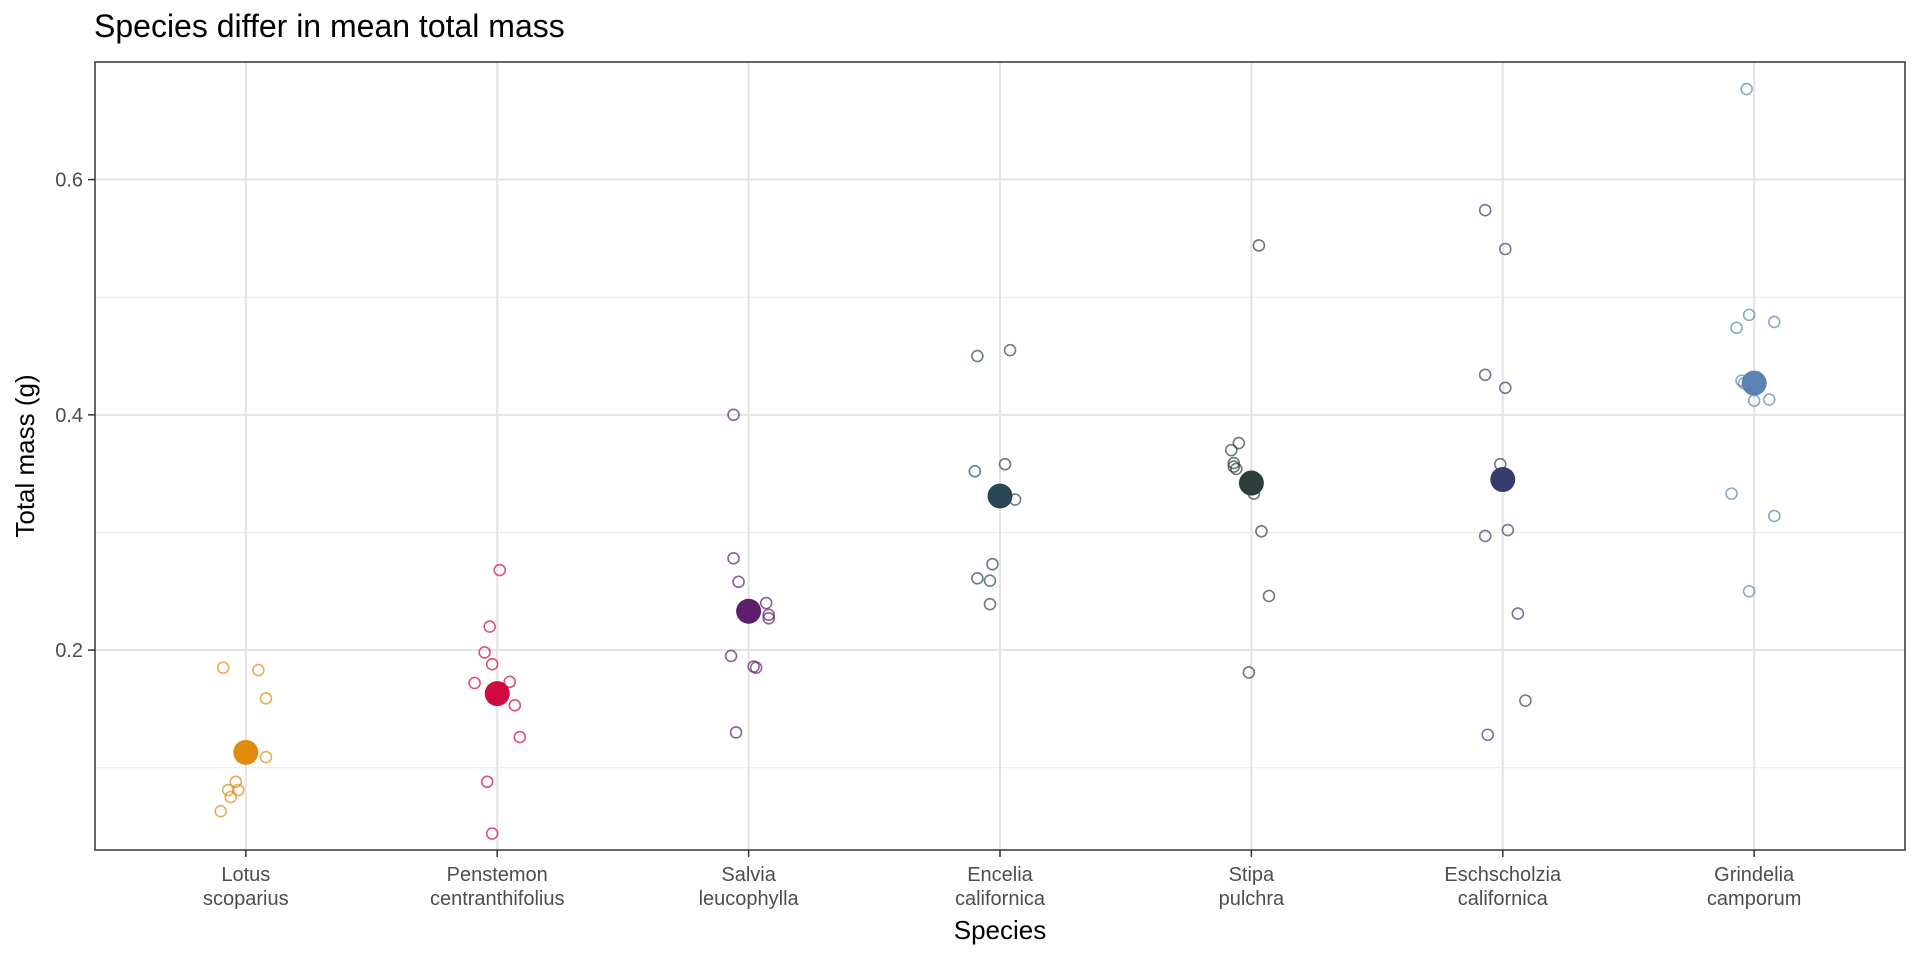  Describe the element at coordinates (245, 875) in the screenshot. I see `x-tick-label-line1: Lotus` at that location.